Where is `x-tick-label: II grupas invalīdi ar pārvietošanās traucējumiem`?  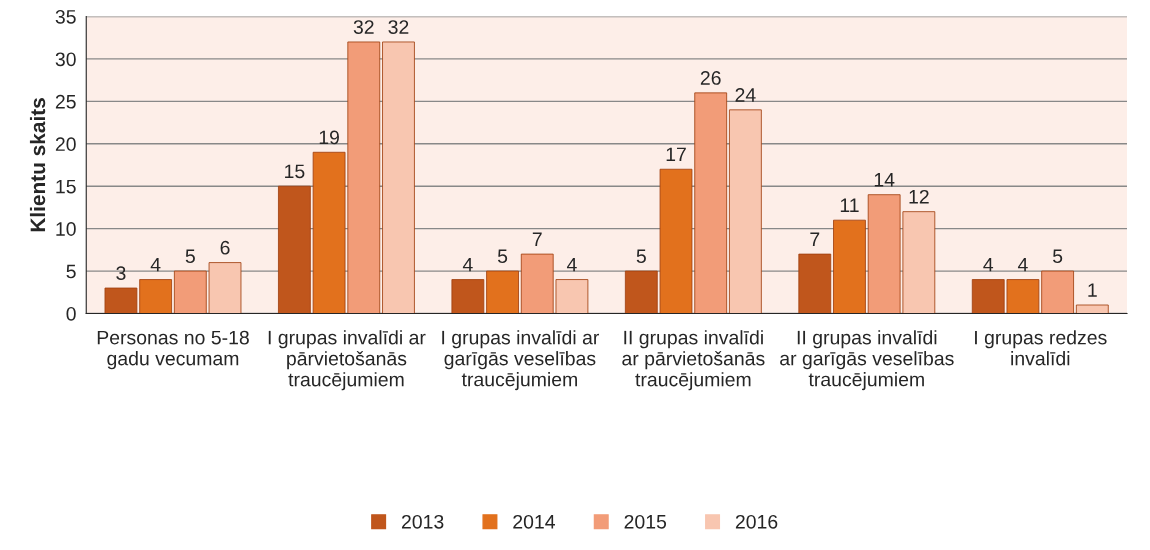
x-tick-label: II grupas invalīdi ar pārvietošanās traucējumiem is located at coordinates (693, 360).